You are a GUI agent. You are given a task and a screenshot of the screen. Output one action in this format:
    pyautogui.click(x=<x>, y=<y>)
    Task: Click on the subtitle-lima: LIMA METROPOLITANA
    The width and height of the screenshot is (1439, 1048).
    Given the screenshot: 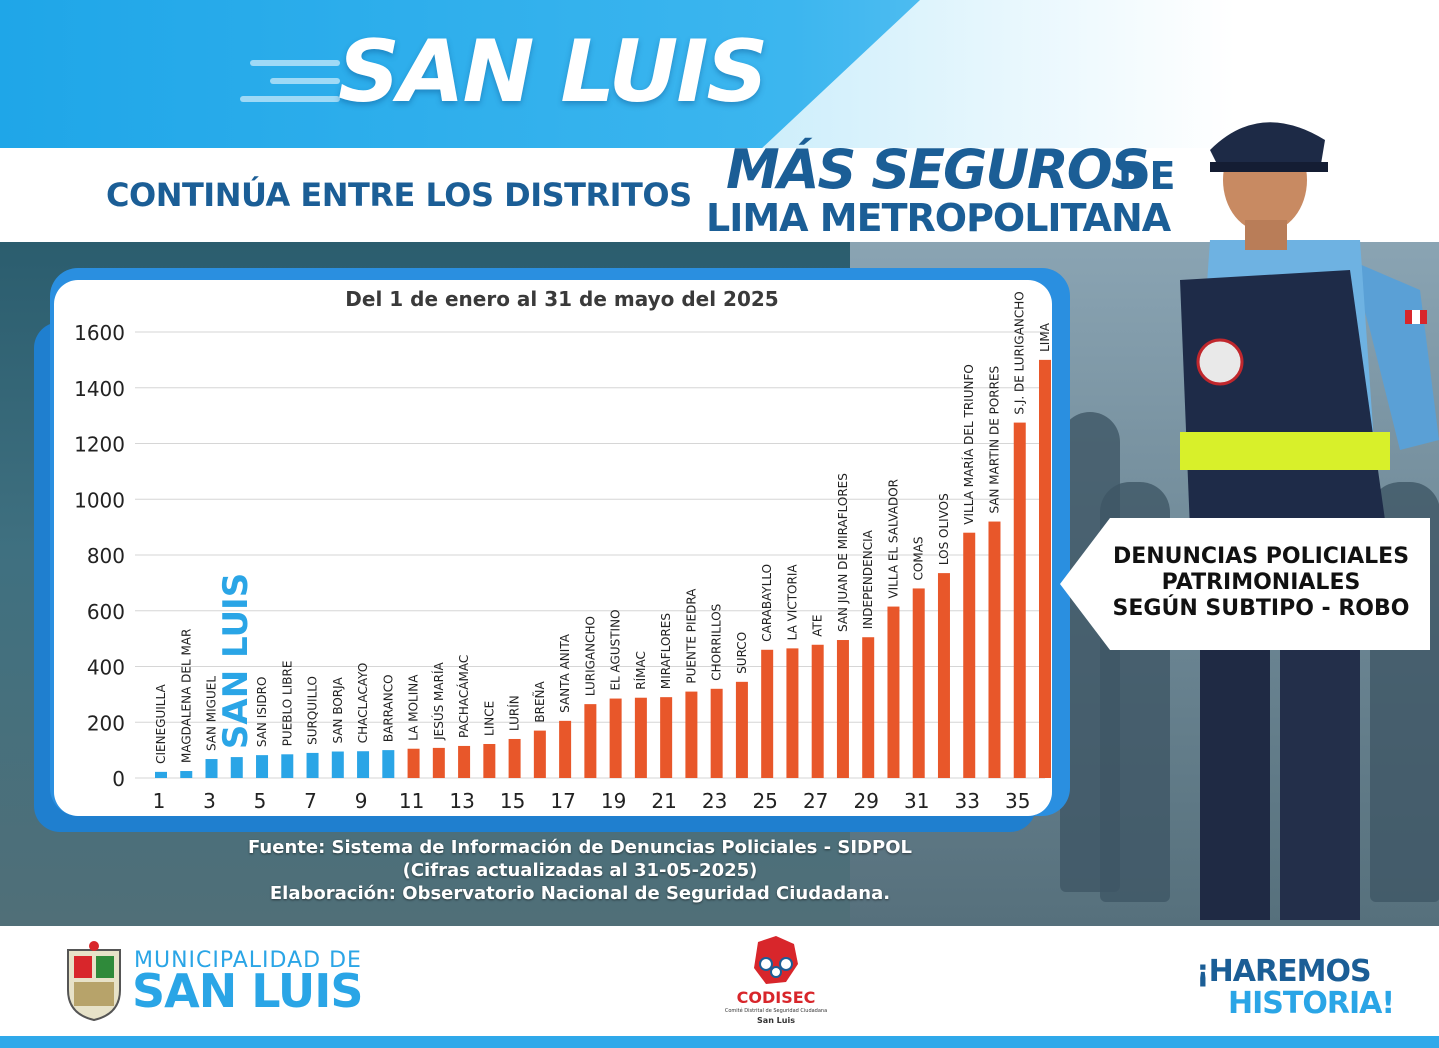 What is the action you would take?
    pyautogui.click(x=938, y=218)
    